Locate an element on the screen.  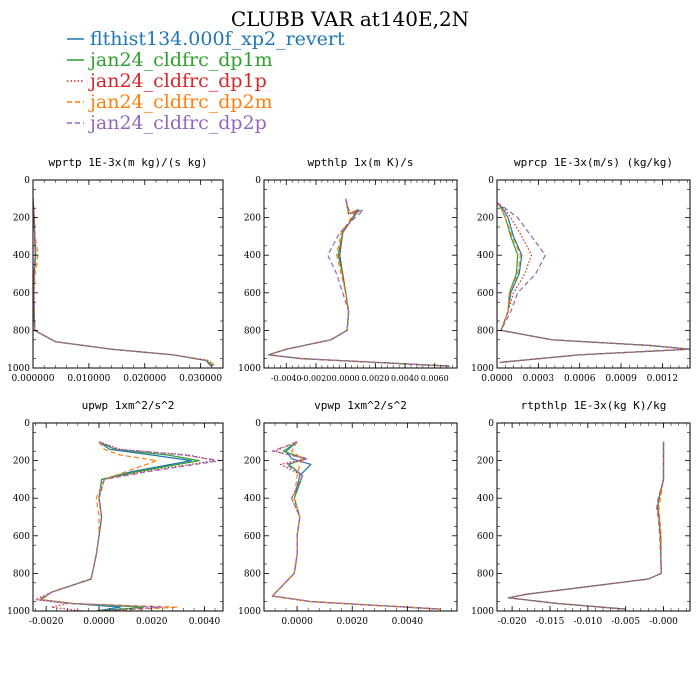
legend-label: jan24_cldfrc_dp1p is located at coordinates (177, 81).